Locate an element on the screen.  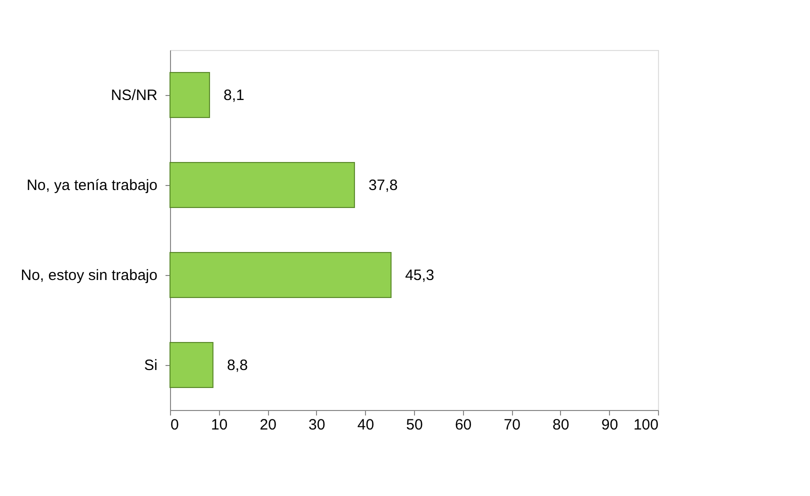
x-tick-label: 80 is located at coordinates (561, 425).